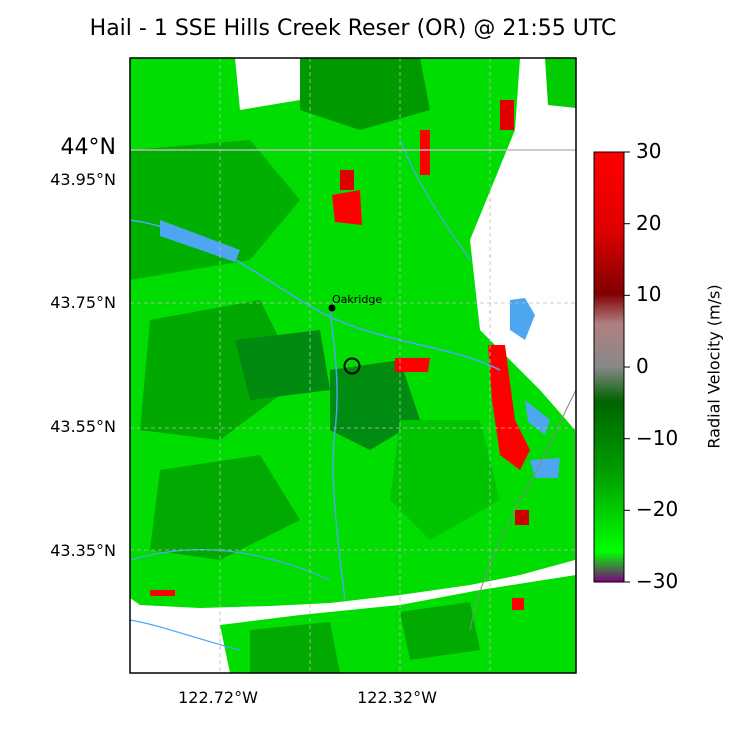 This screenshot has height=731, width=747. I want to click on lat-label-44: 44°N, so click(88, 147).